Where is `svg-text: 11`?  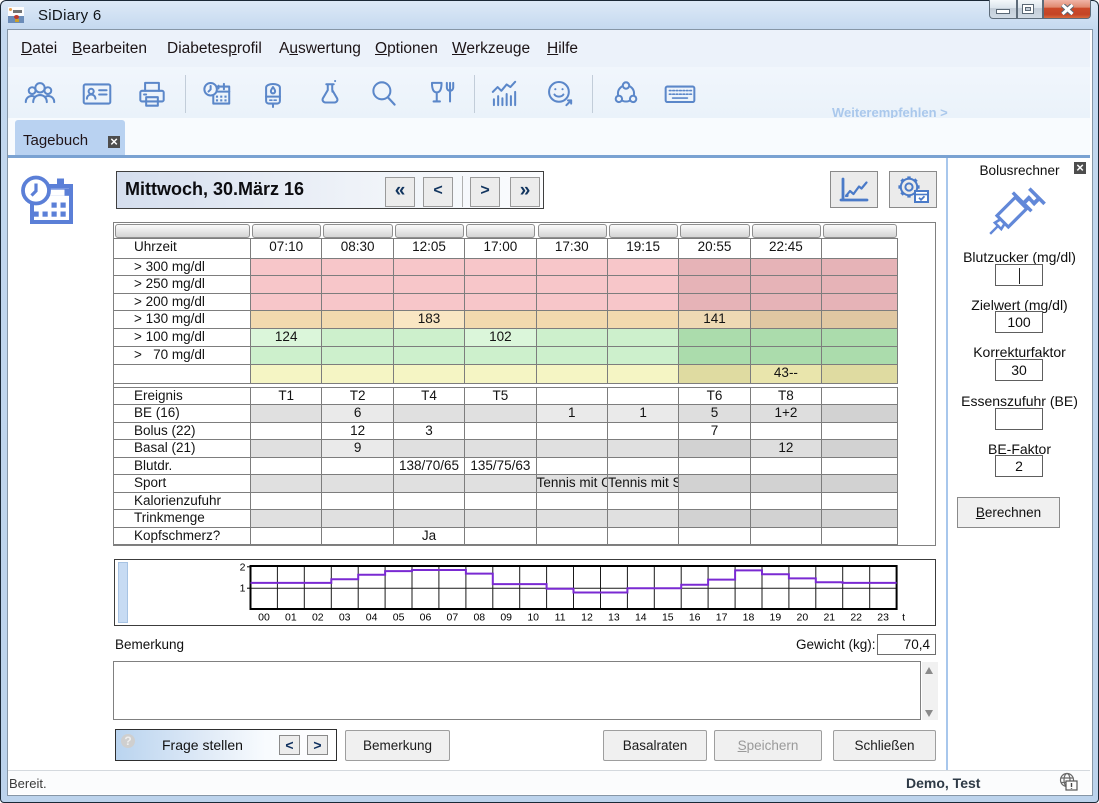 svg-text: 11 is located at coordinates (560, 618).